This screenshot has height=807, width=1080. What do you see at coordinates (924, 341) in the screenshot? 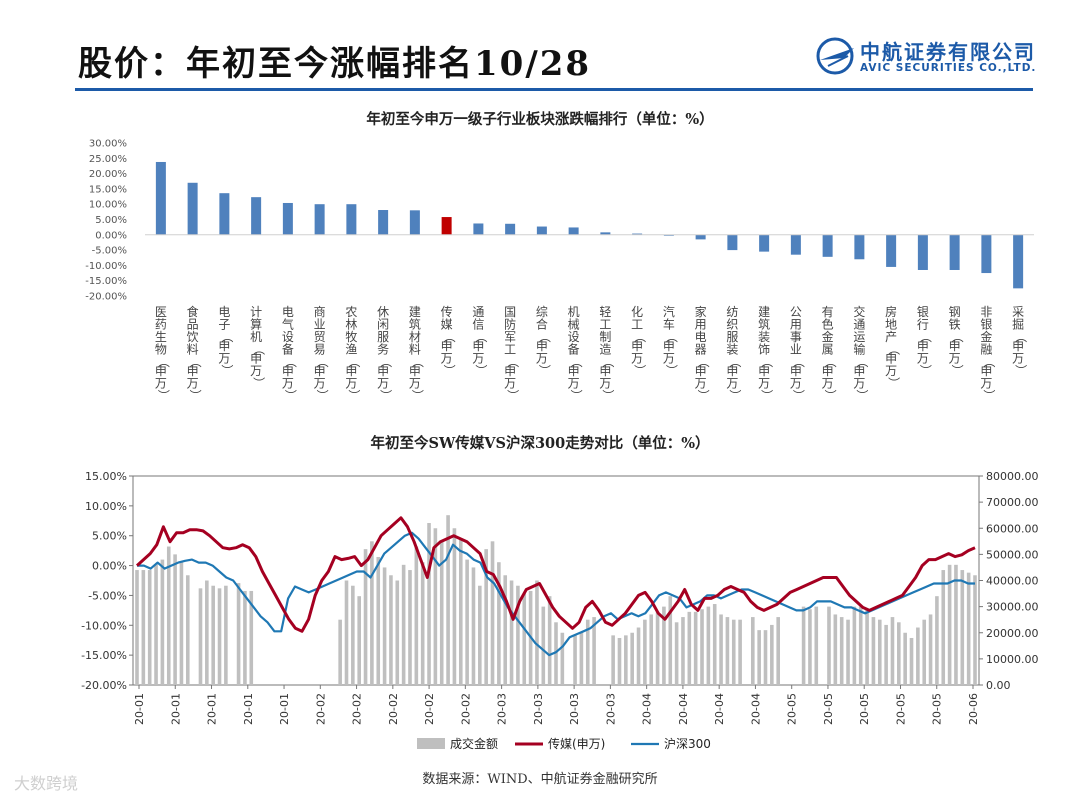
I see `bar-category-label: 银行︵申万︶` at bounding box center [924, 341].